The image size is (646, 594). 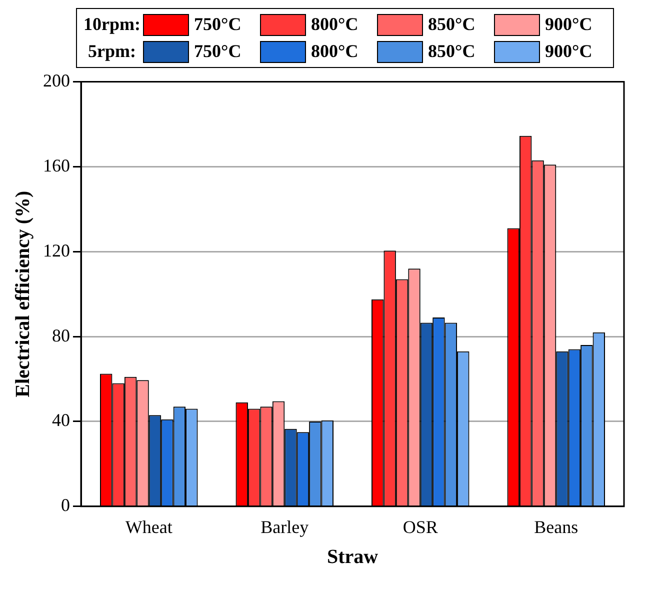 What do you see at coordinates (23, 294) in the screenshot?
I see `y-axis-title: Electrical efficiency (%)` at bounding box center [23, 294].